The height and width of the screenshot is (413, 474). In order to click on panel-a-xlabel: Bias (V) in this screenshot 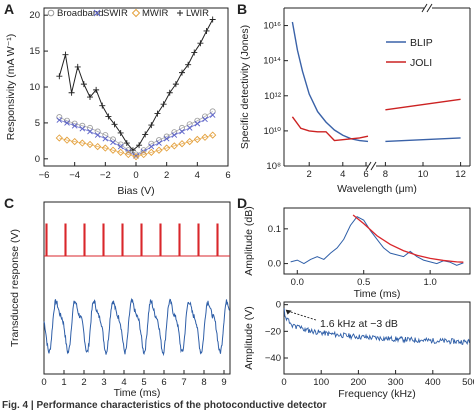, I will do `click(135, 191)`.